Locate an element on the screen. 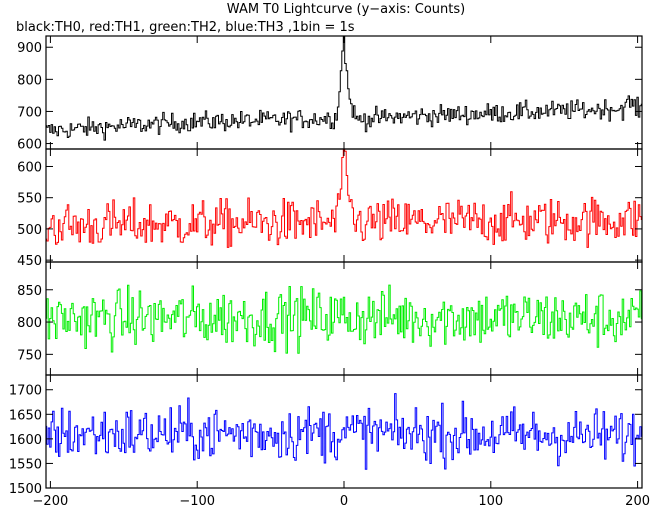 This screenshot has width=654, height=505. x-tick-label: 0 is located at coordinates (344, 499).